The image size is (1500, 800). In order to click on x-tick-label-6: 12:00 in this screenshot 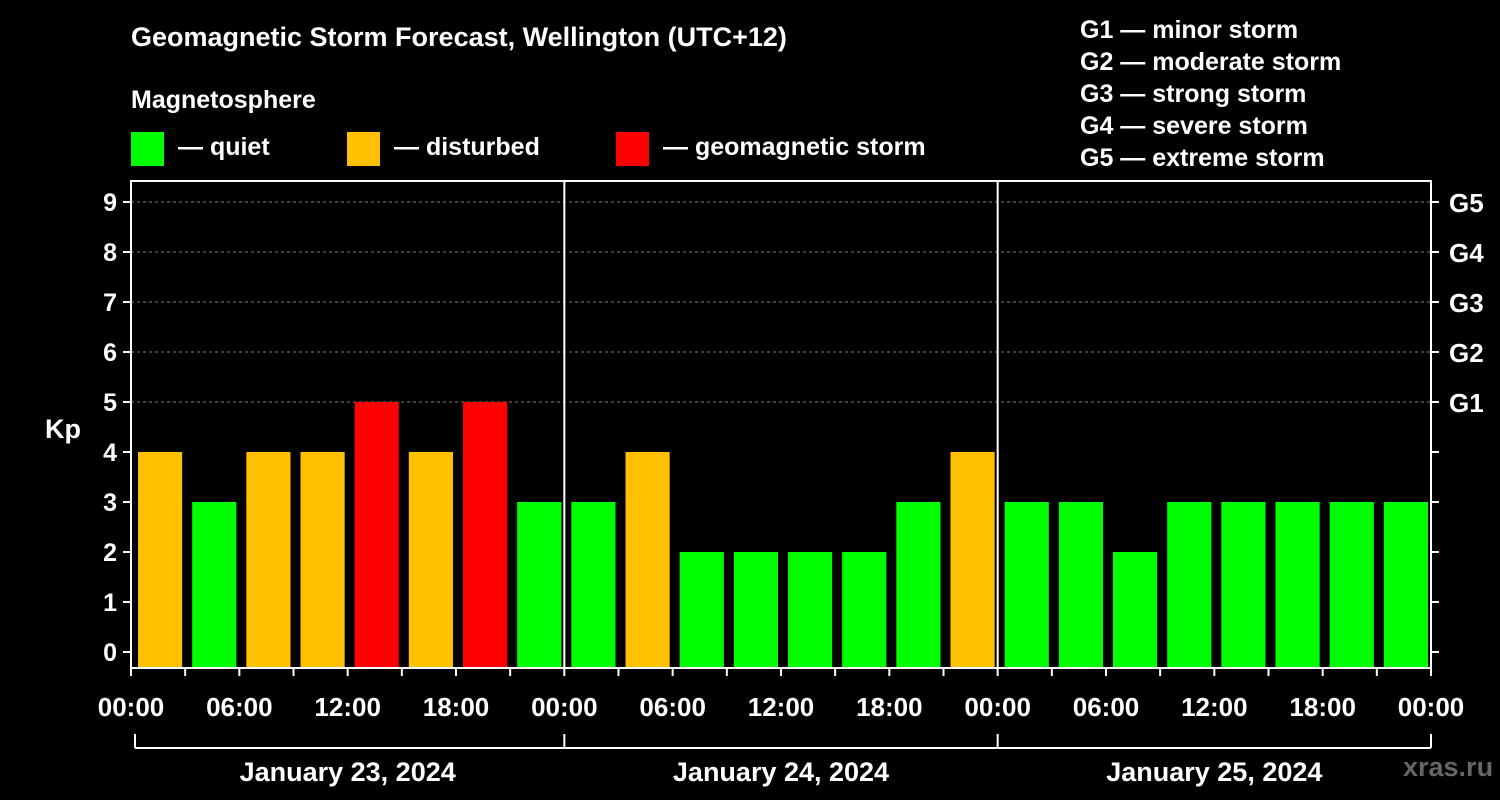, I will do `click(781, 707)`.